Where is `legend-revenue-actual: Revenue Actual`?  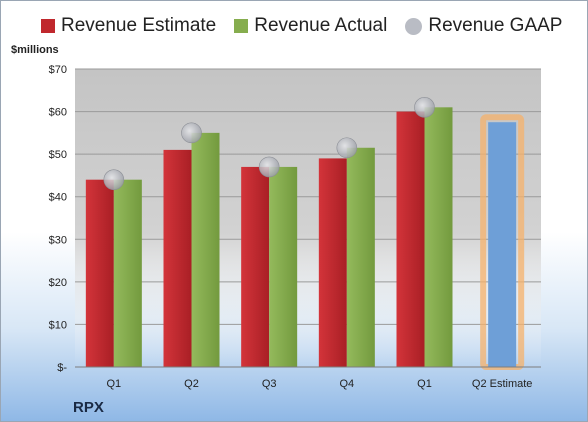 legend-revenue-actual: Revenue Actual is located at coordinates (310, 26).